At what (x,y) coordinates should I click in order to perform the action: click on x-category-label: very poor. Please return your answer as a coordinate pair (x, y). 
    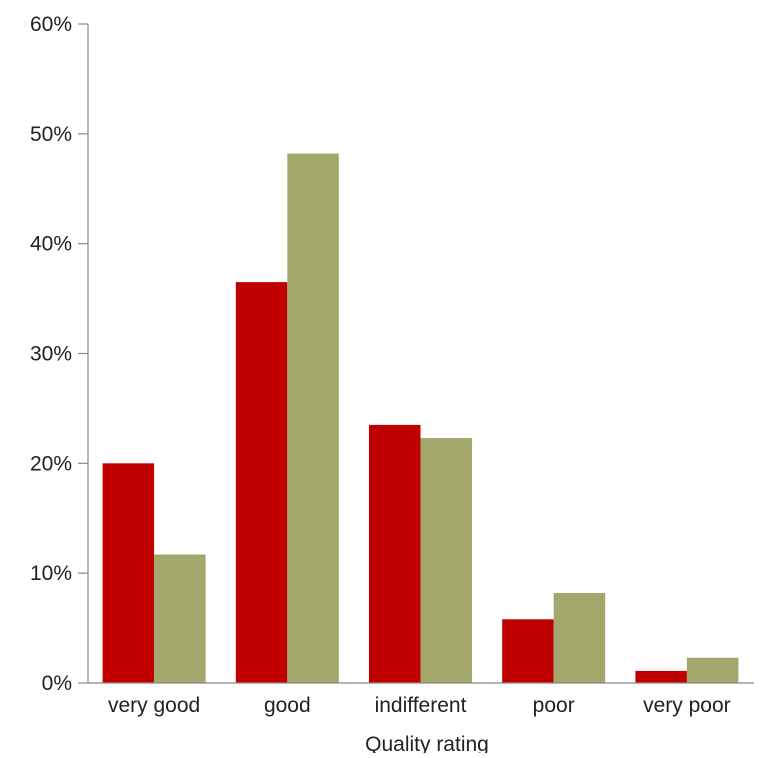
    Looking at the image, I should click on (687, 705).